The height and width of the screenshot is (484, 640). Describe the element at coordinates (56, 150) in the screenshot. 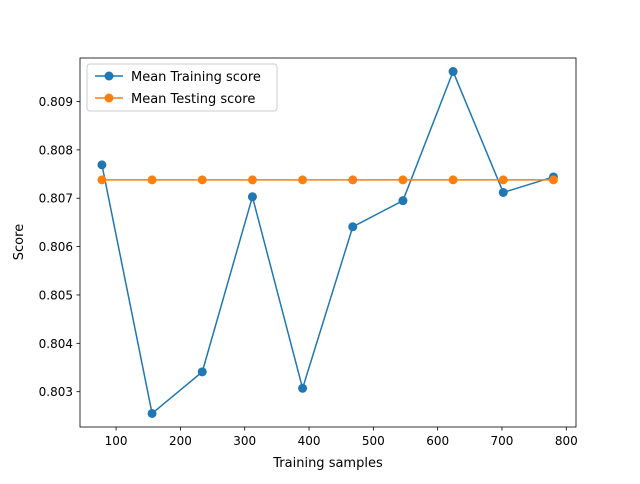

I see `y-tick-label: 0.808` at that location.